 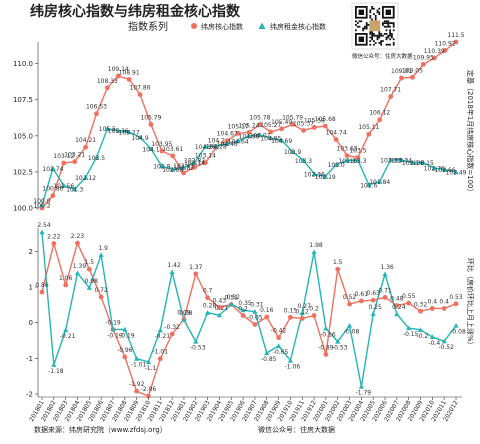 What do you see at coordinates (118, 131) in the screenshot?
I see `top-data-label-rent: 105.36` at bounding box center [118, 131].